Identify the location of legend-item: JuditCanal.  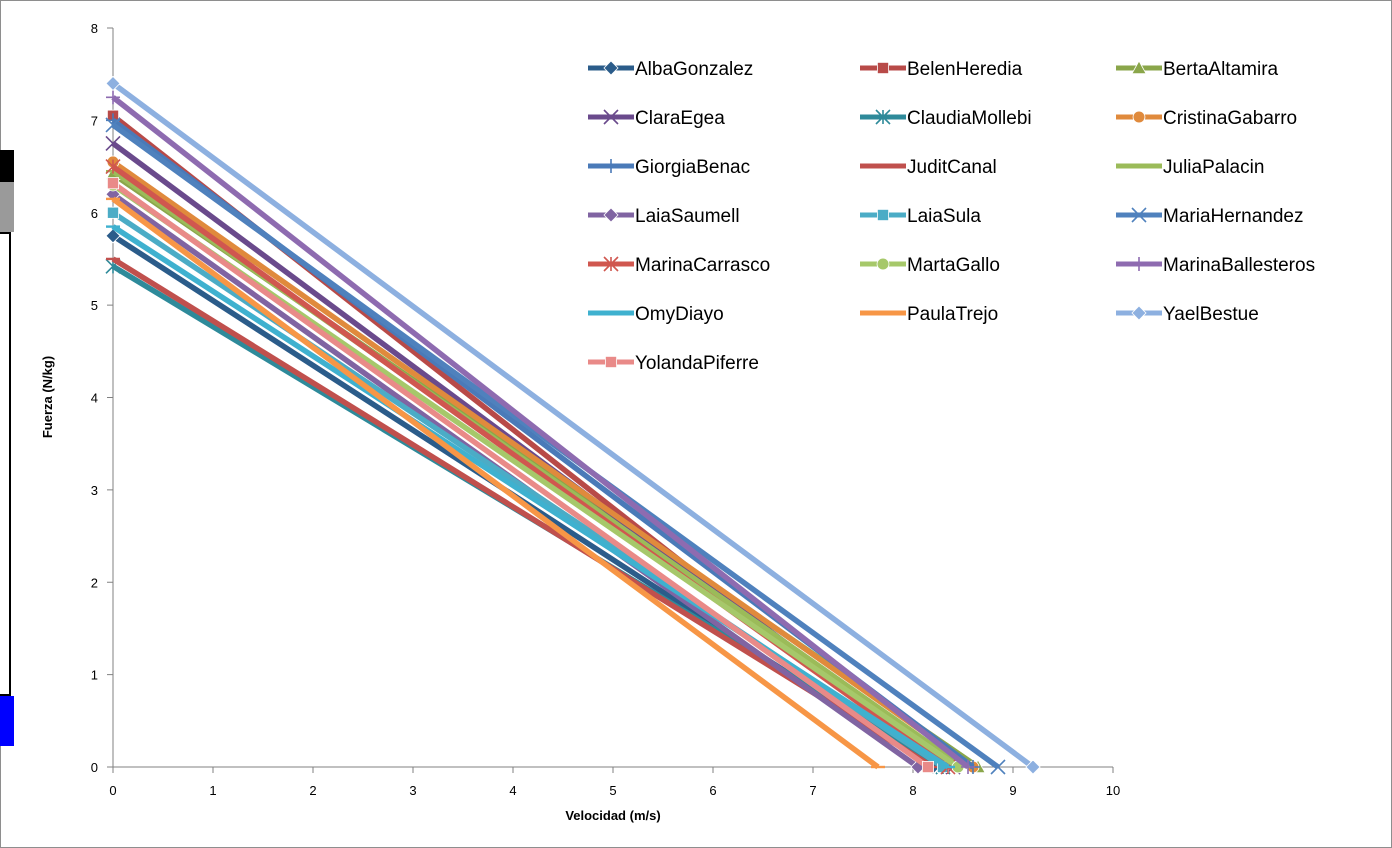
(928, 167).